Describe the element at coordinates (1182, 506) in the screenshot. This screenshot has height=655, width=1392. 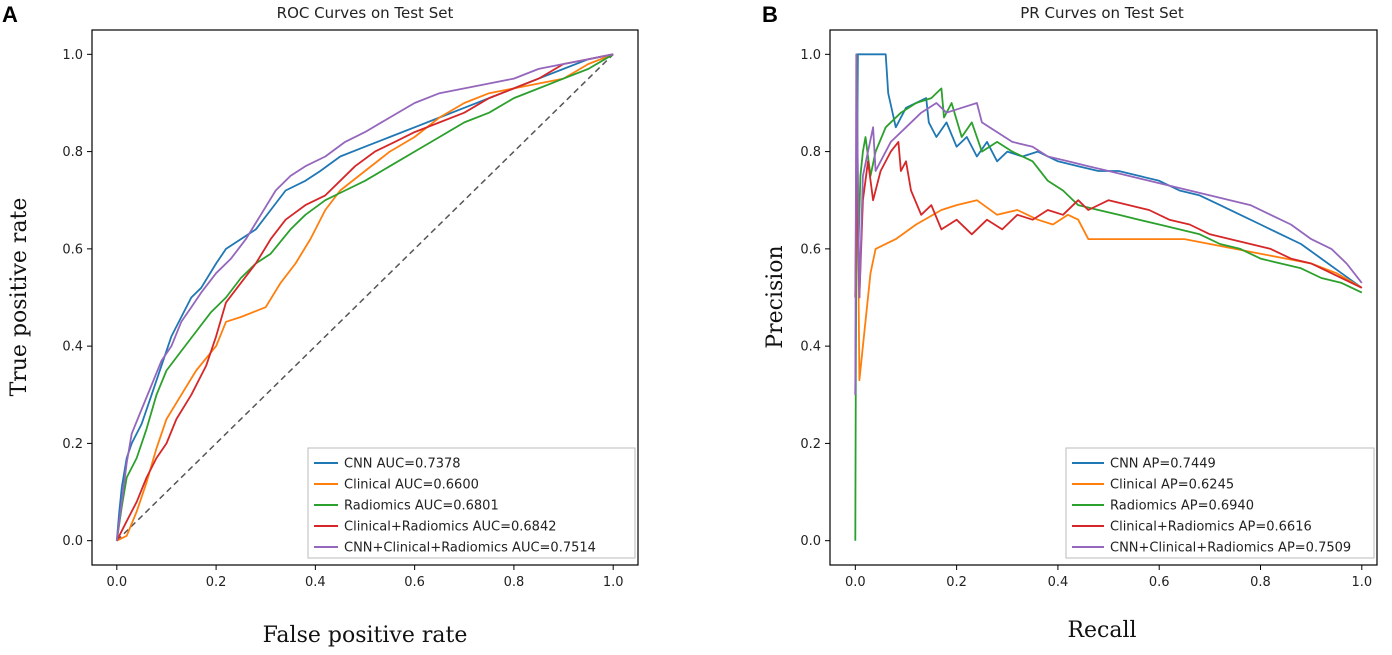
I see `pr-legend-label: Radiomics AP=0.6940` at that location.